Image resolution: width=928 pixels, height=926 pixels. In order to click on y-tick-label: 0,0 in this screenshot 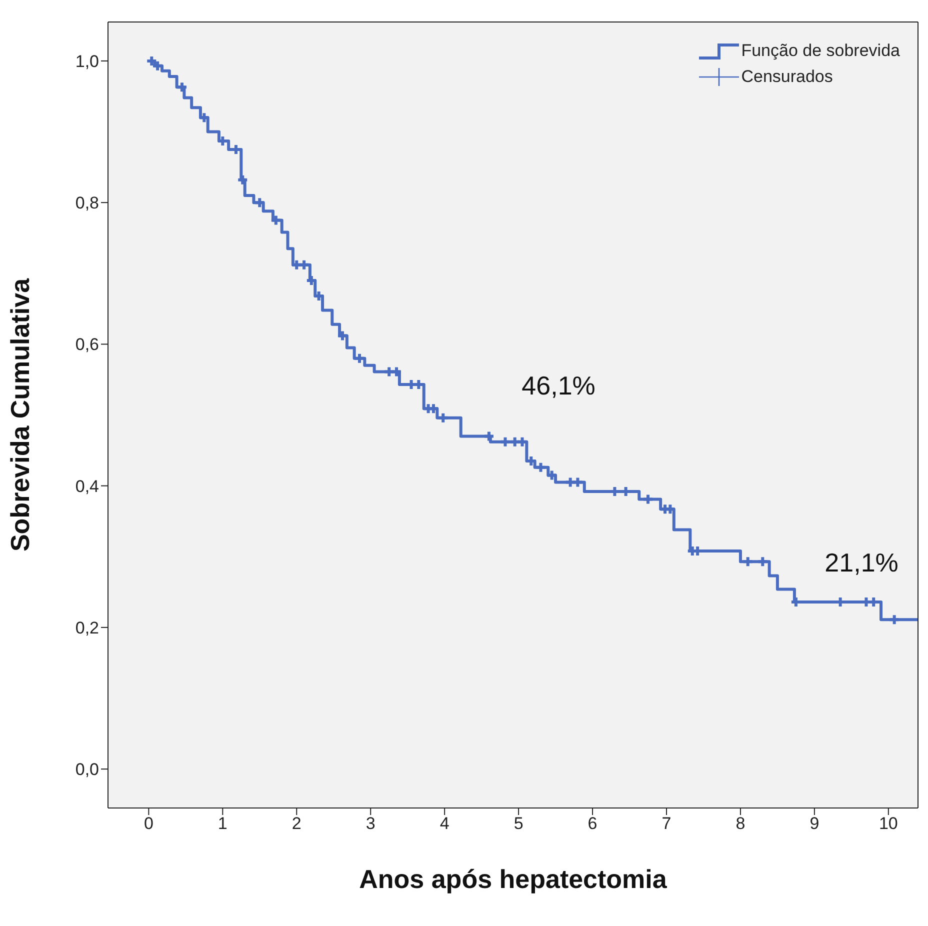, I will do `click(87, 770)`.